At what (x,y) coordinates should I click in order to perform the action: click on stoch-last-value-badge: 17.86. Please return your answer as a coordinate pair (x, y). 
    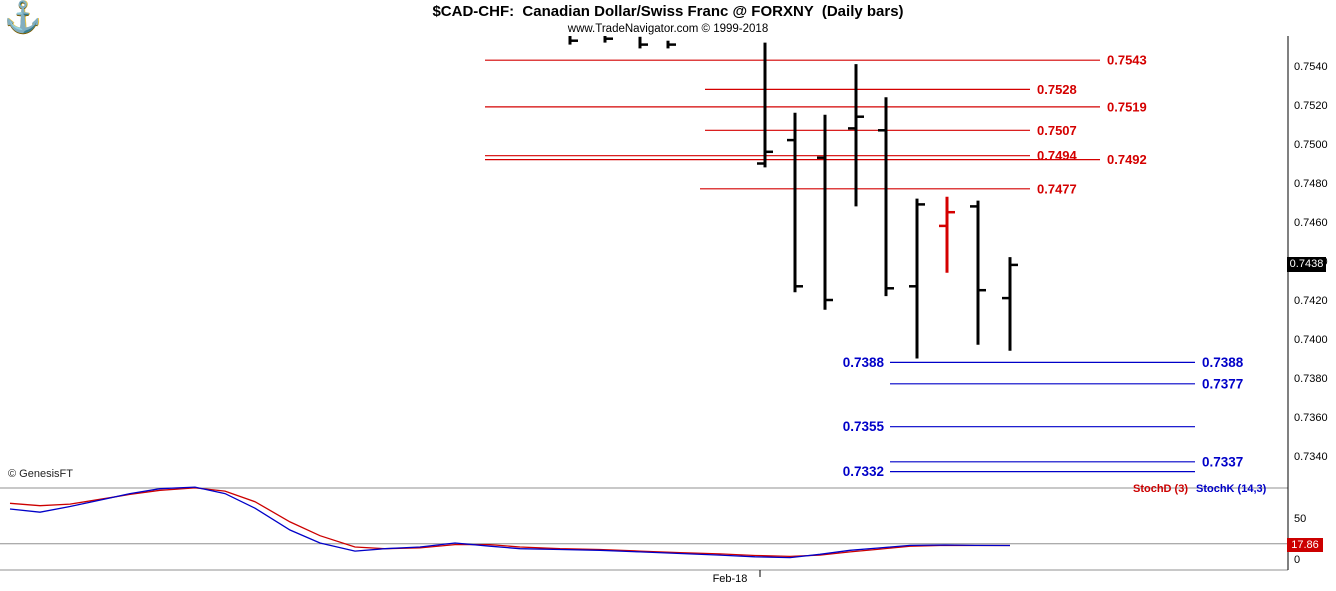
    Looking at the image, I should click on (1305, 545).